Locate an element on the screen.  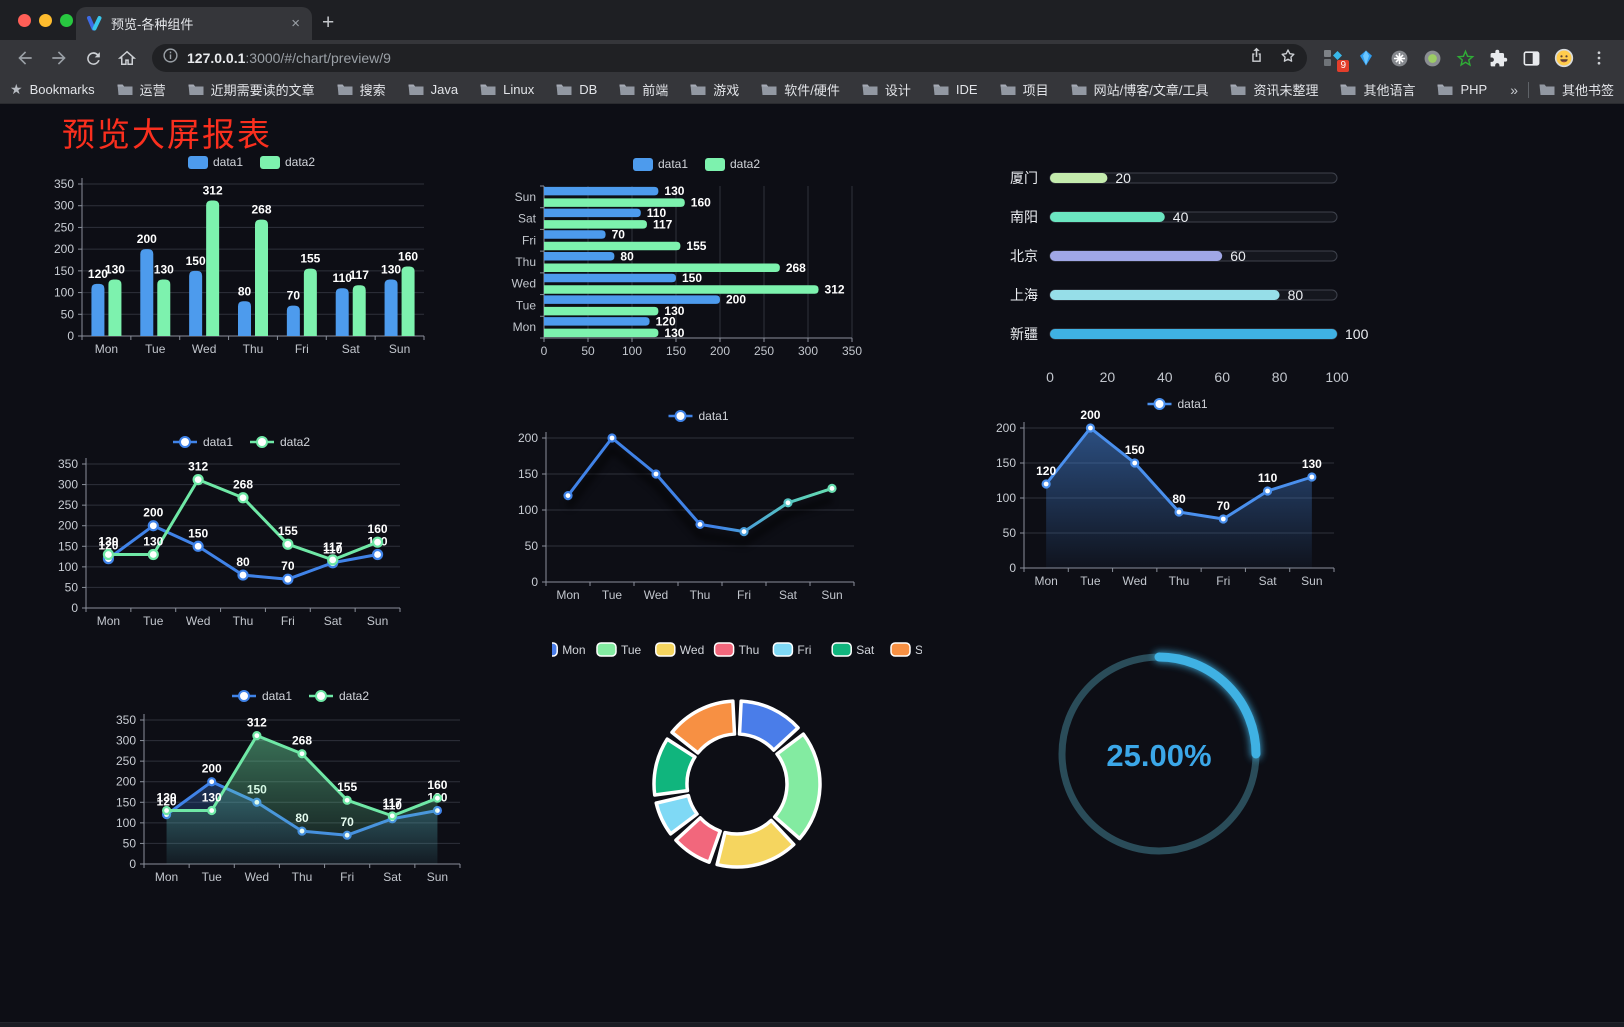
bookmark-folder-13: 资讯未整理 is located at coordinates (1274, 89).